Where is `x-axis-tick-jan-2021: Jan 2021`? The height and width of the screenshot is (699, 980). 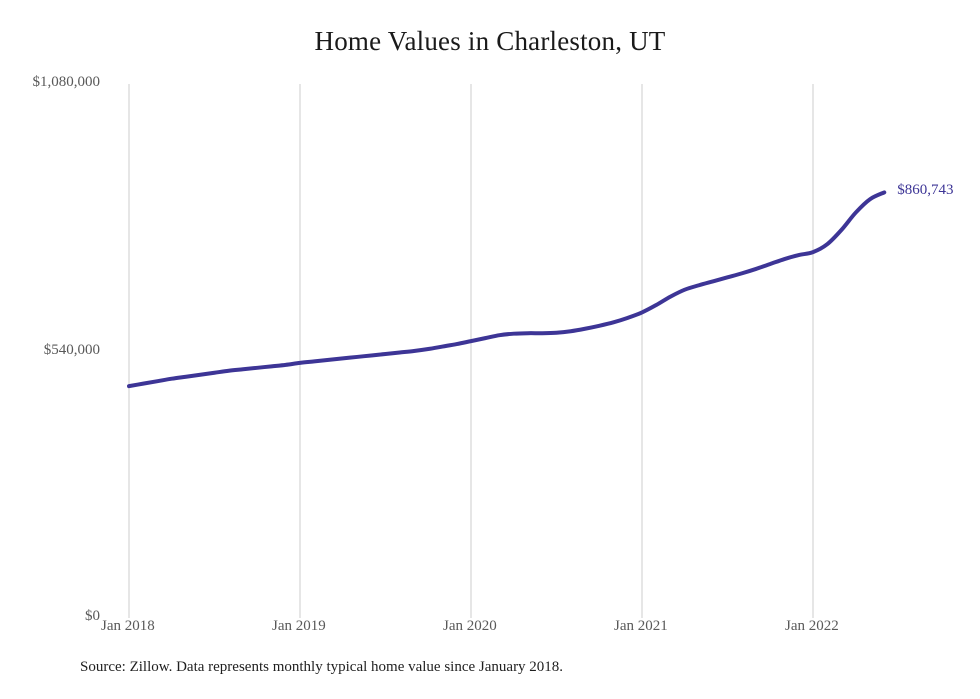
x-axis-tick-jan-2021: Jan 2021 is located at coordinates (641, 626).